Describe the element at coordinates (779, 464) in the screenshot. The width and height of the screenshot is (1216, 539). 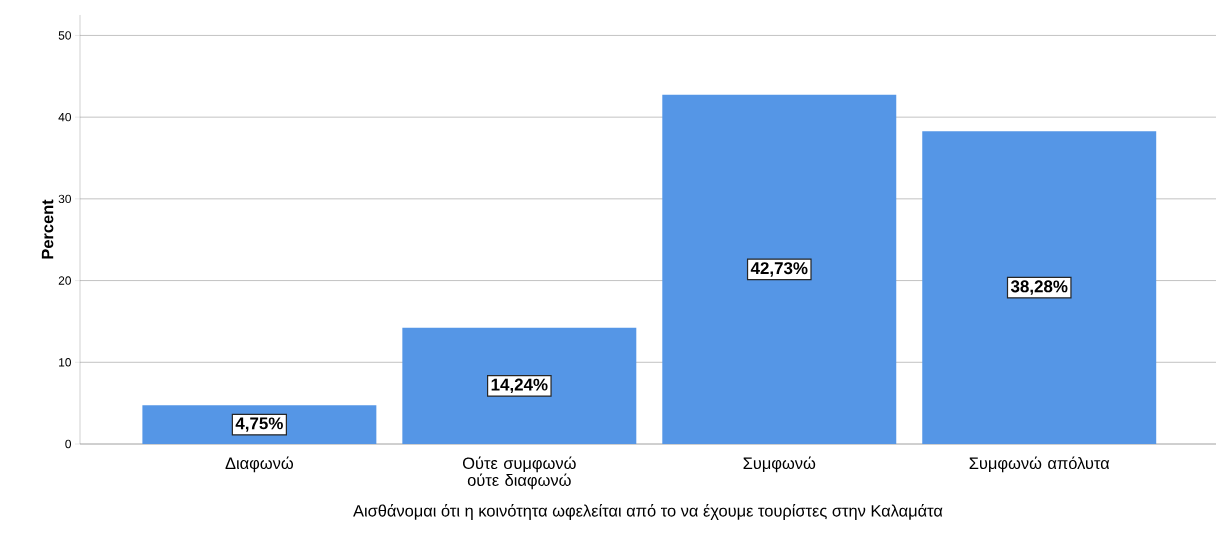
I see `x-tick-label: Συμφωνώ` at that location.